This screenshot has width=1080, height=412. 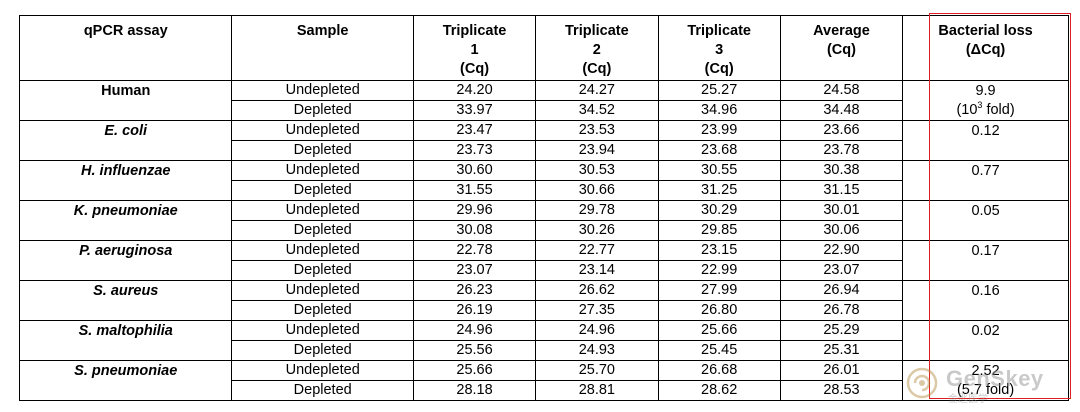 I want to click on cq-value-cell: 26.78, so click(x=841, y=310).